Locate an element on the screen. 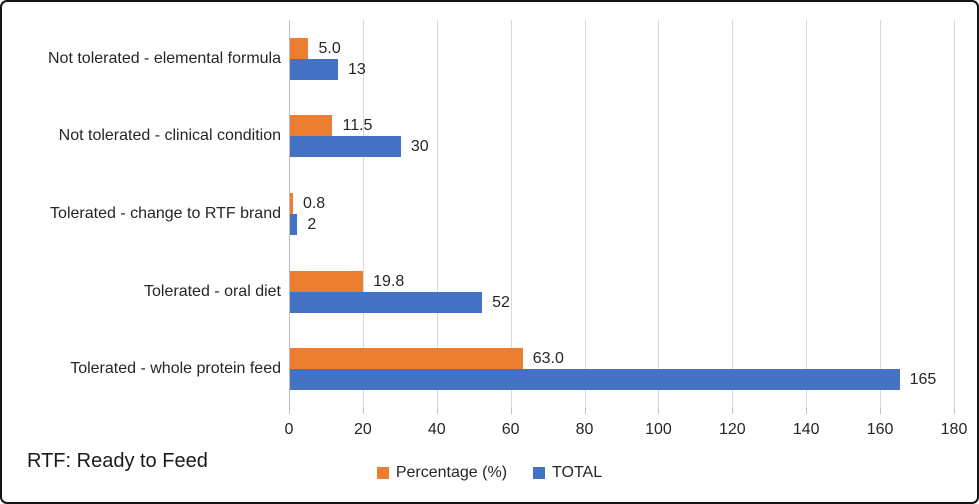  legend-item: TOTAL is located at coordinates (567, 473).